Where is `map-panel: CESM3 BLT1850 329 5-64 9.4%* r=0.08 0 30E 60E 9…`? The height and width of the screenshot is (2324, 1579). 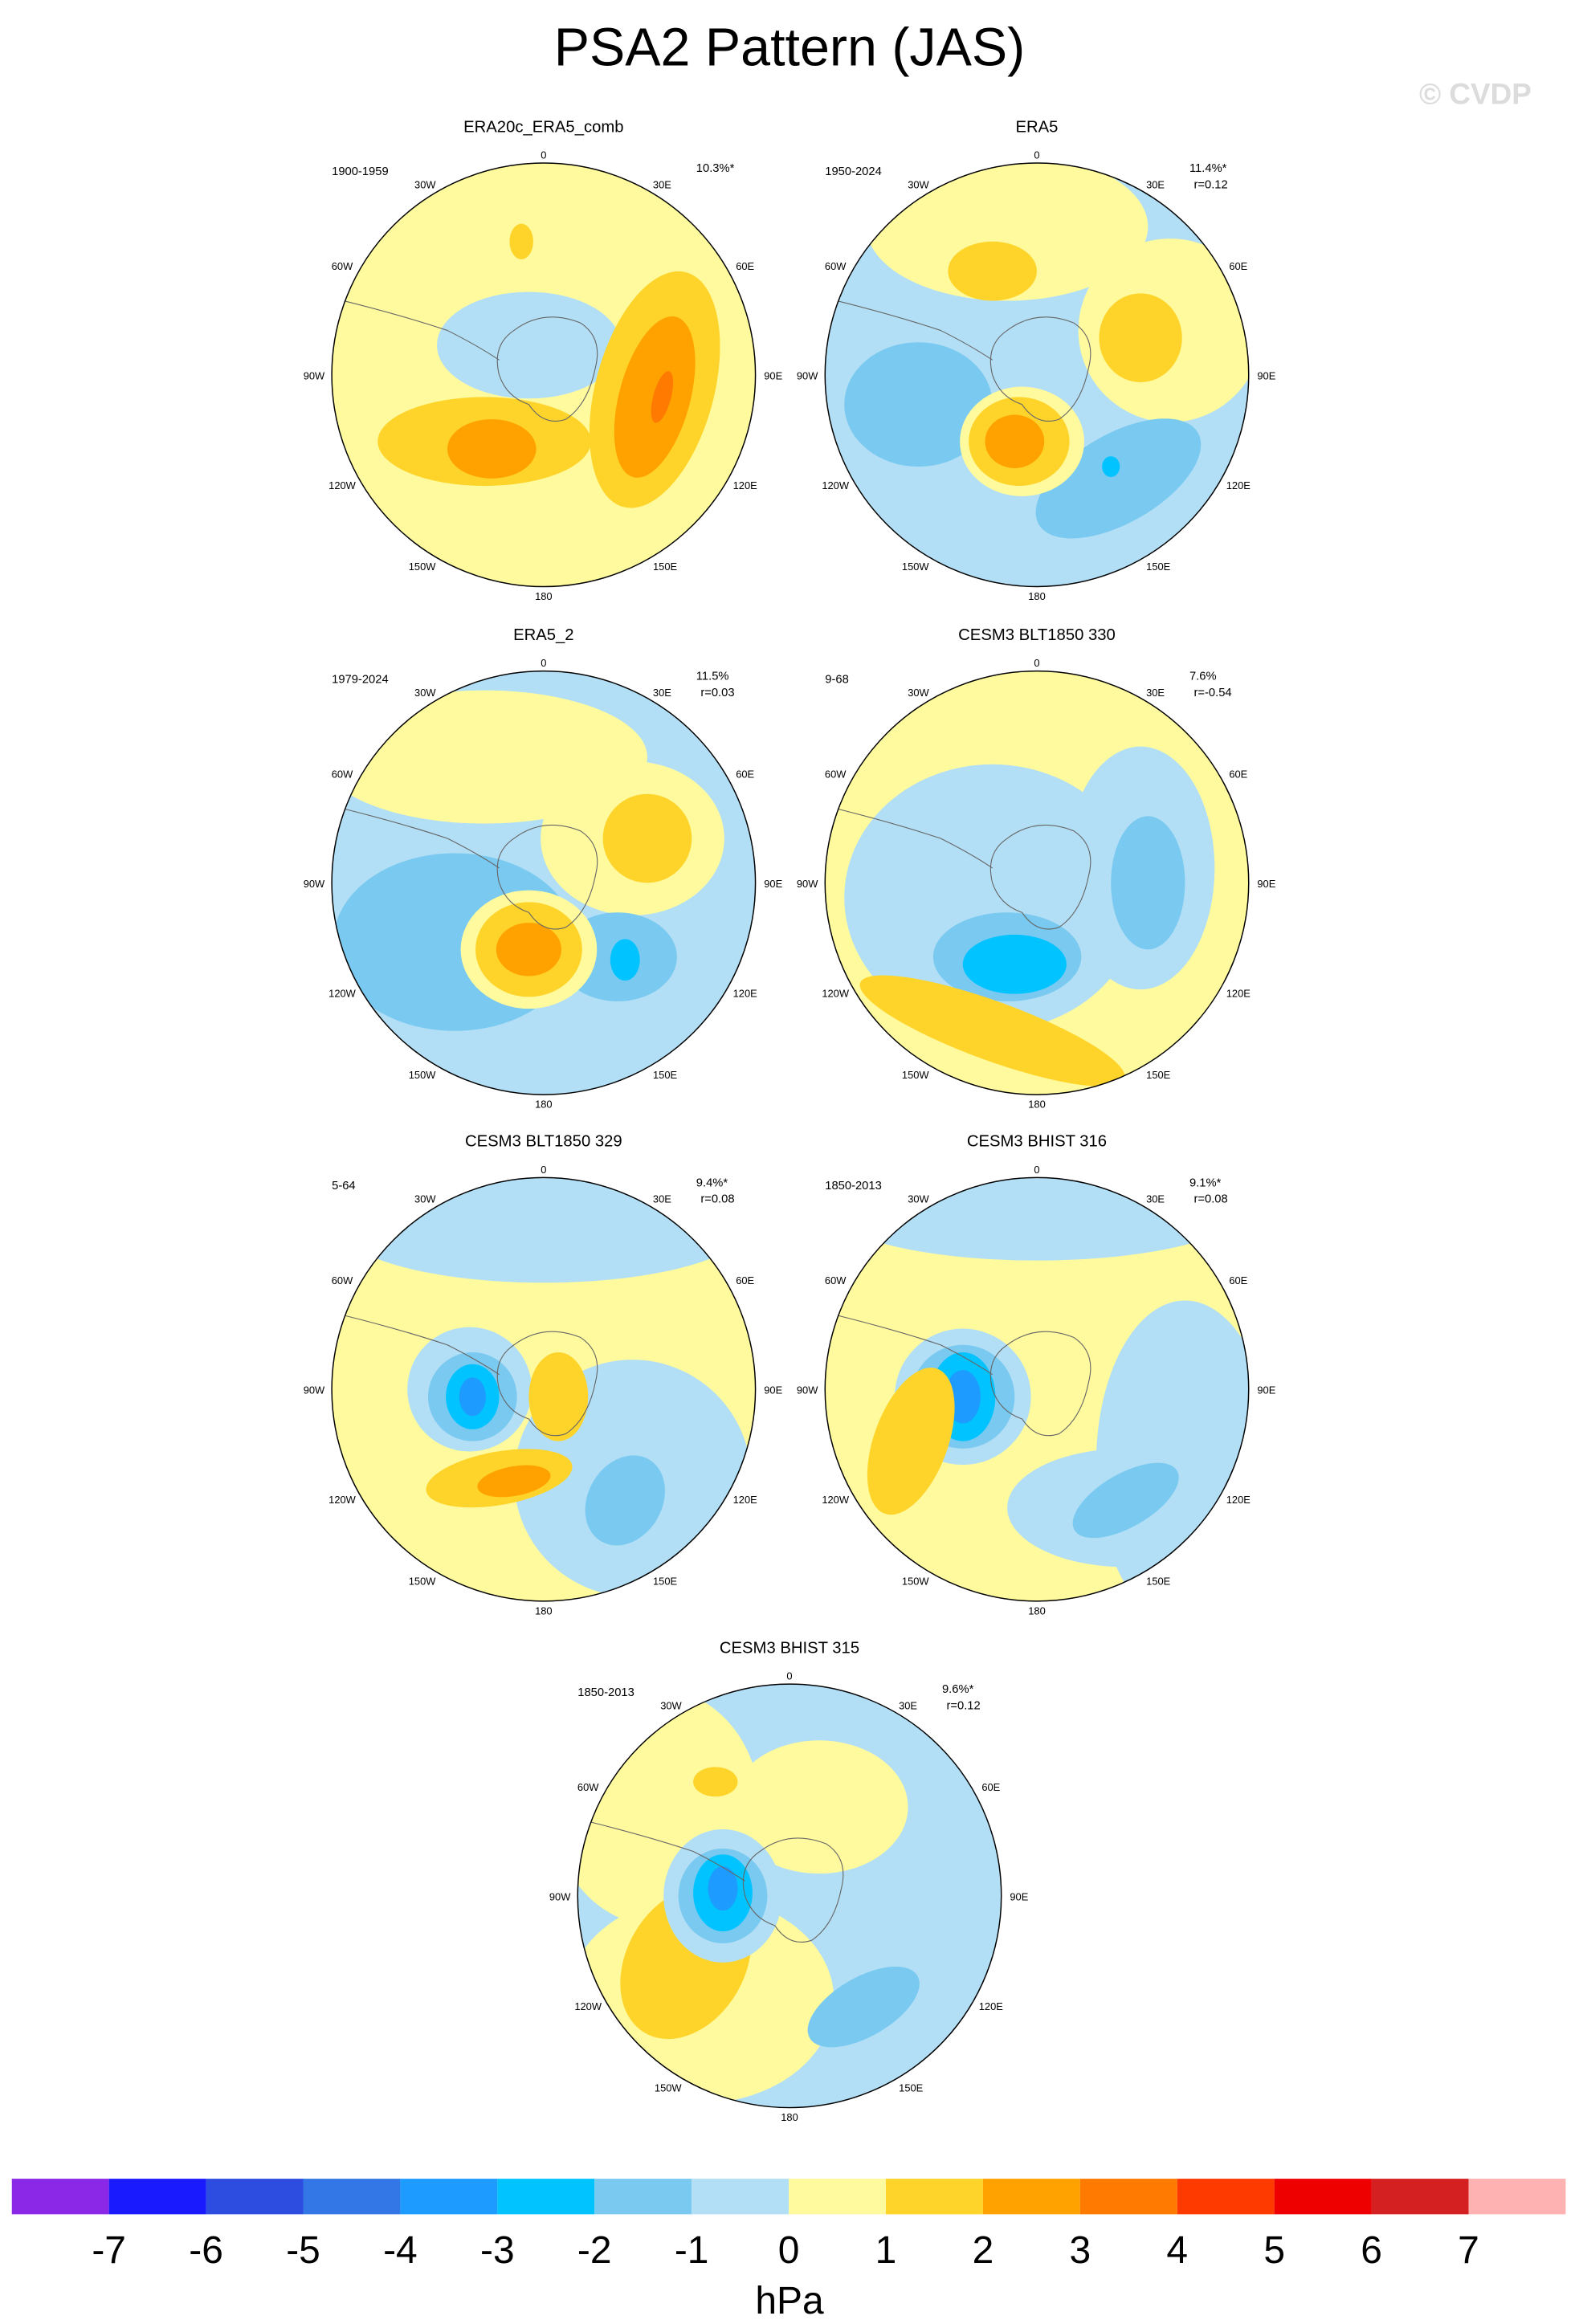 map-panel: CESM3 BLT1850 329 5-64 9.4%* r=0.08 0 30E 60E 9… is located at coordinates (543, 1375).